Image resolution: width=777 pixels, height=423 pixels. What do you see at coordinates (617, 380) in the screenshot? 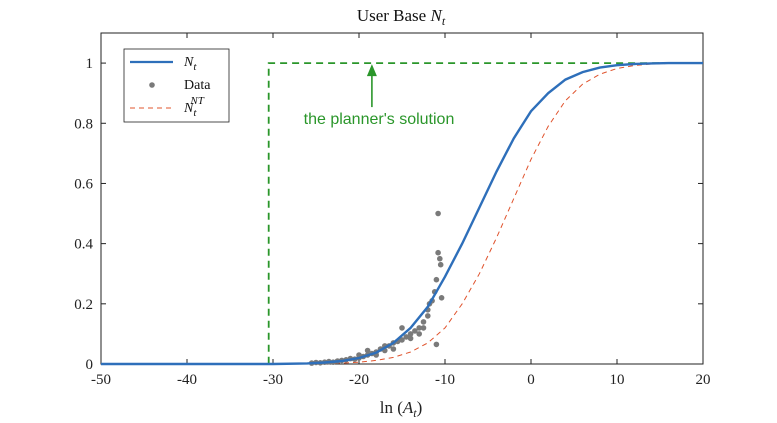
I see `x-tick-label: 10` at bounding box center [617, 380].